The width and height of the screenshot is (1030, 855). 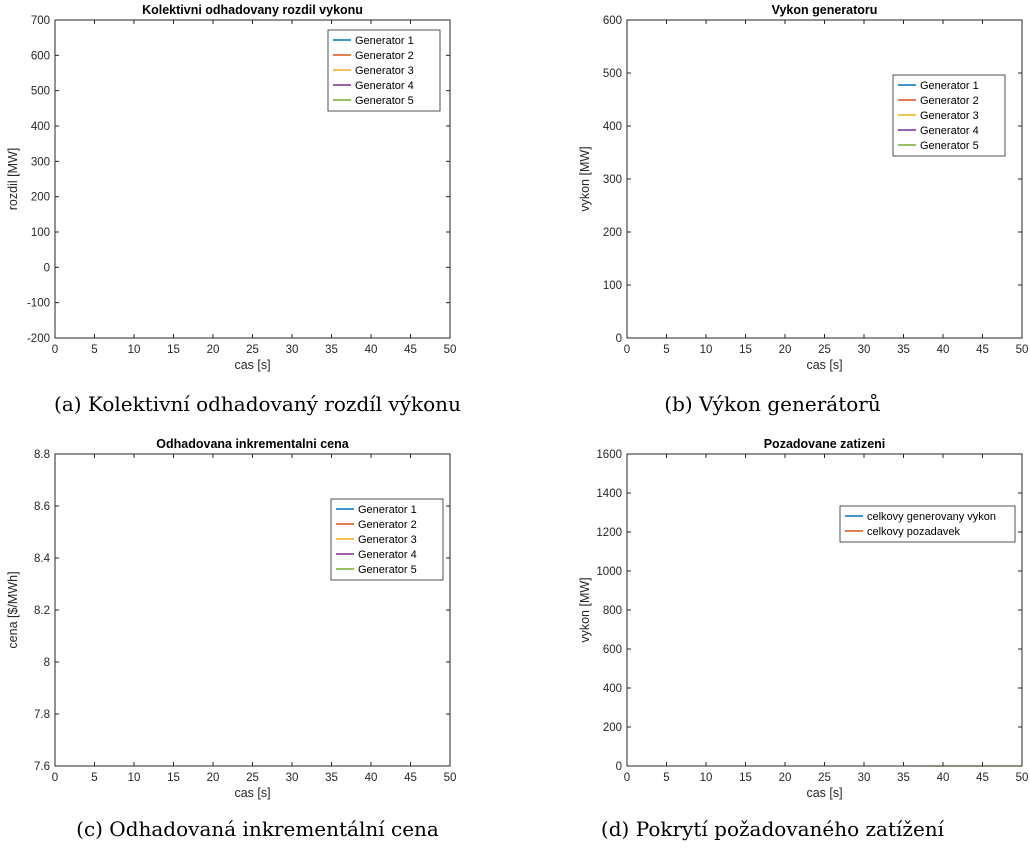 I want to click on y-tick-label: 8.2, so click(x=42, y=611).